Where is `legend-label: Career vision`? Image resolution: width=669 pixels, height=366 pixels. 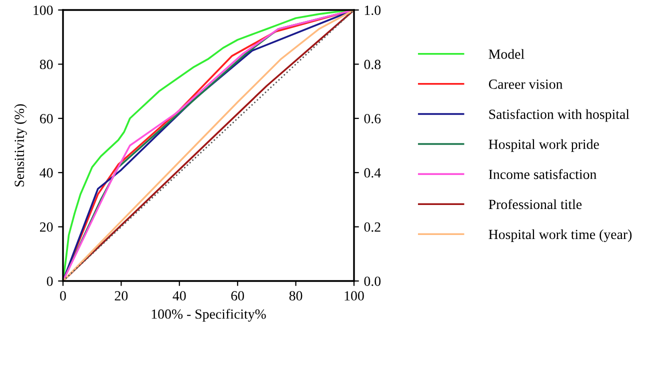
legend-label: Career vision is located at coordinates (525, 84).